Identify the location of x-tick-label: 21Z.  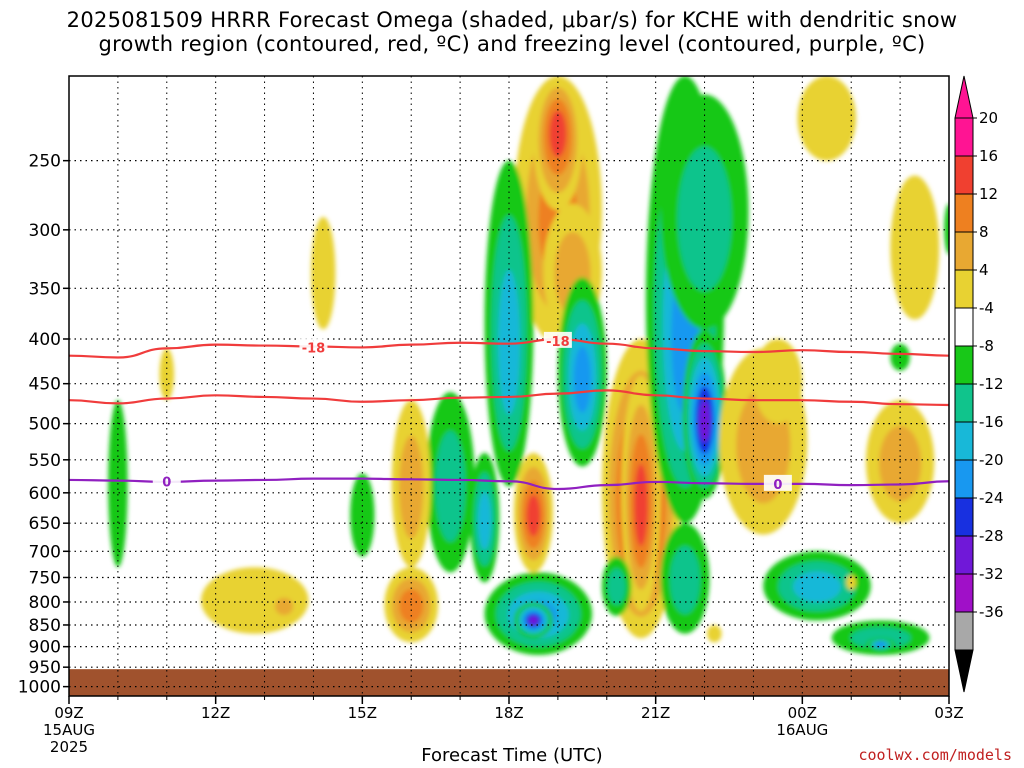
(655, 713).